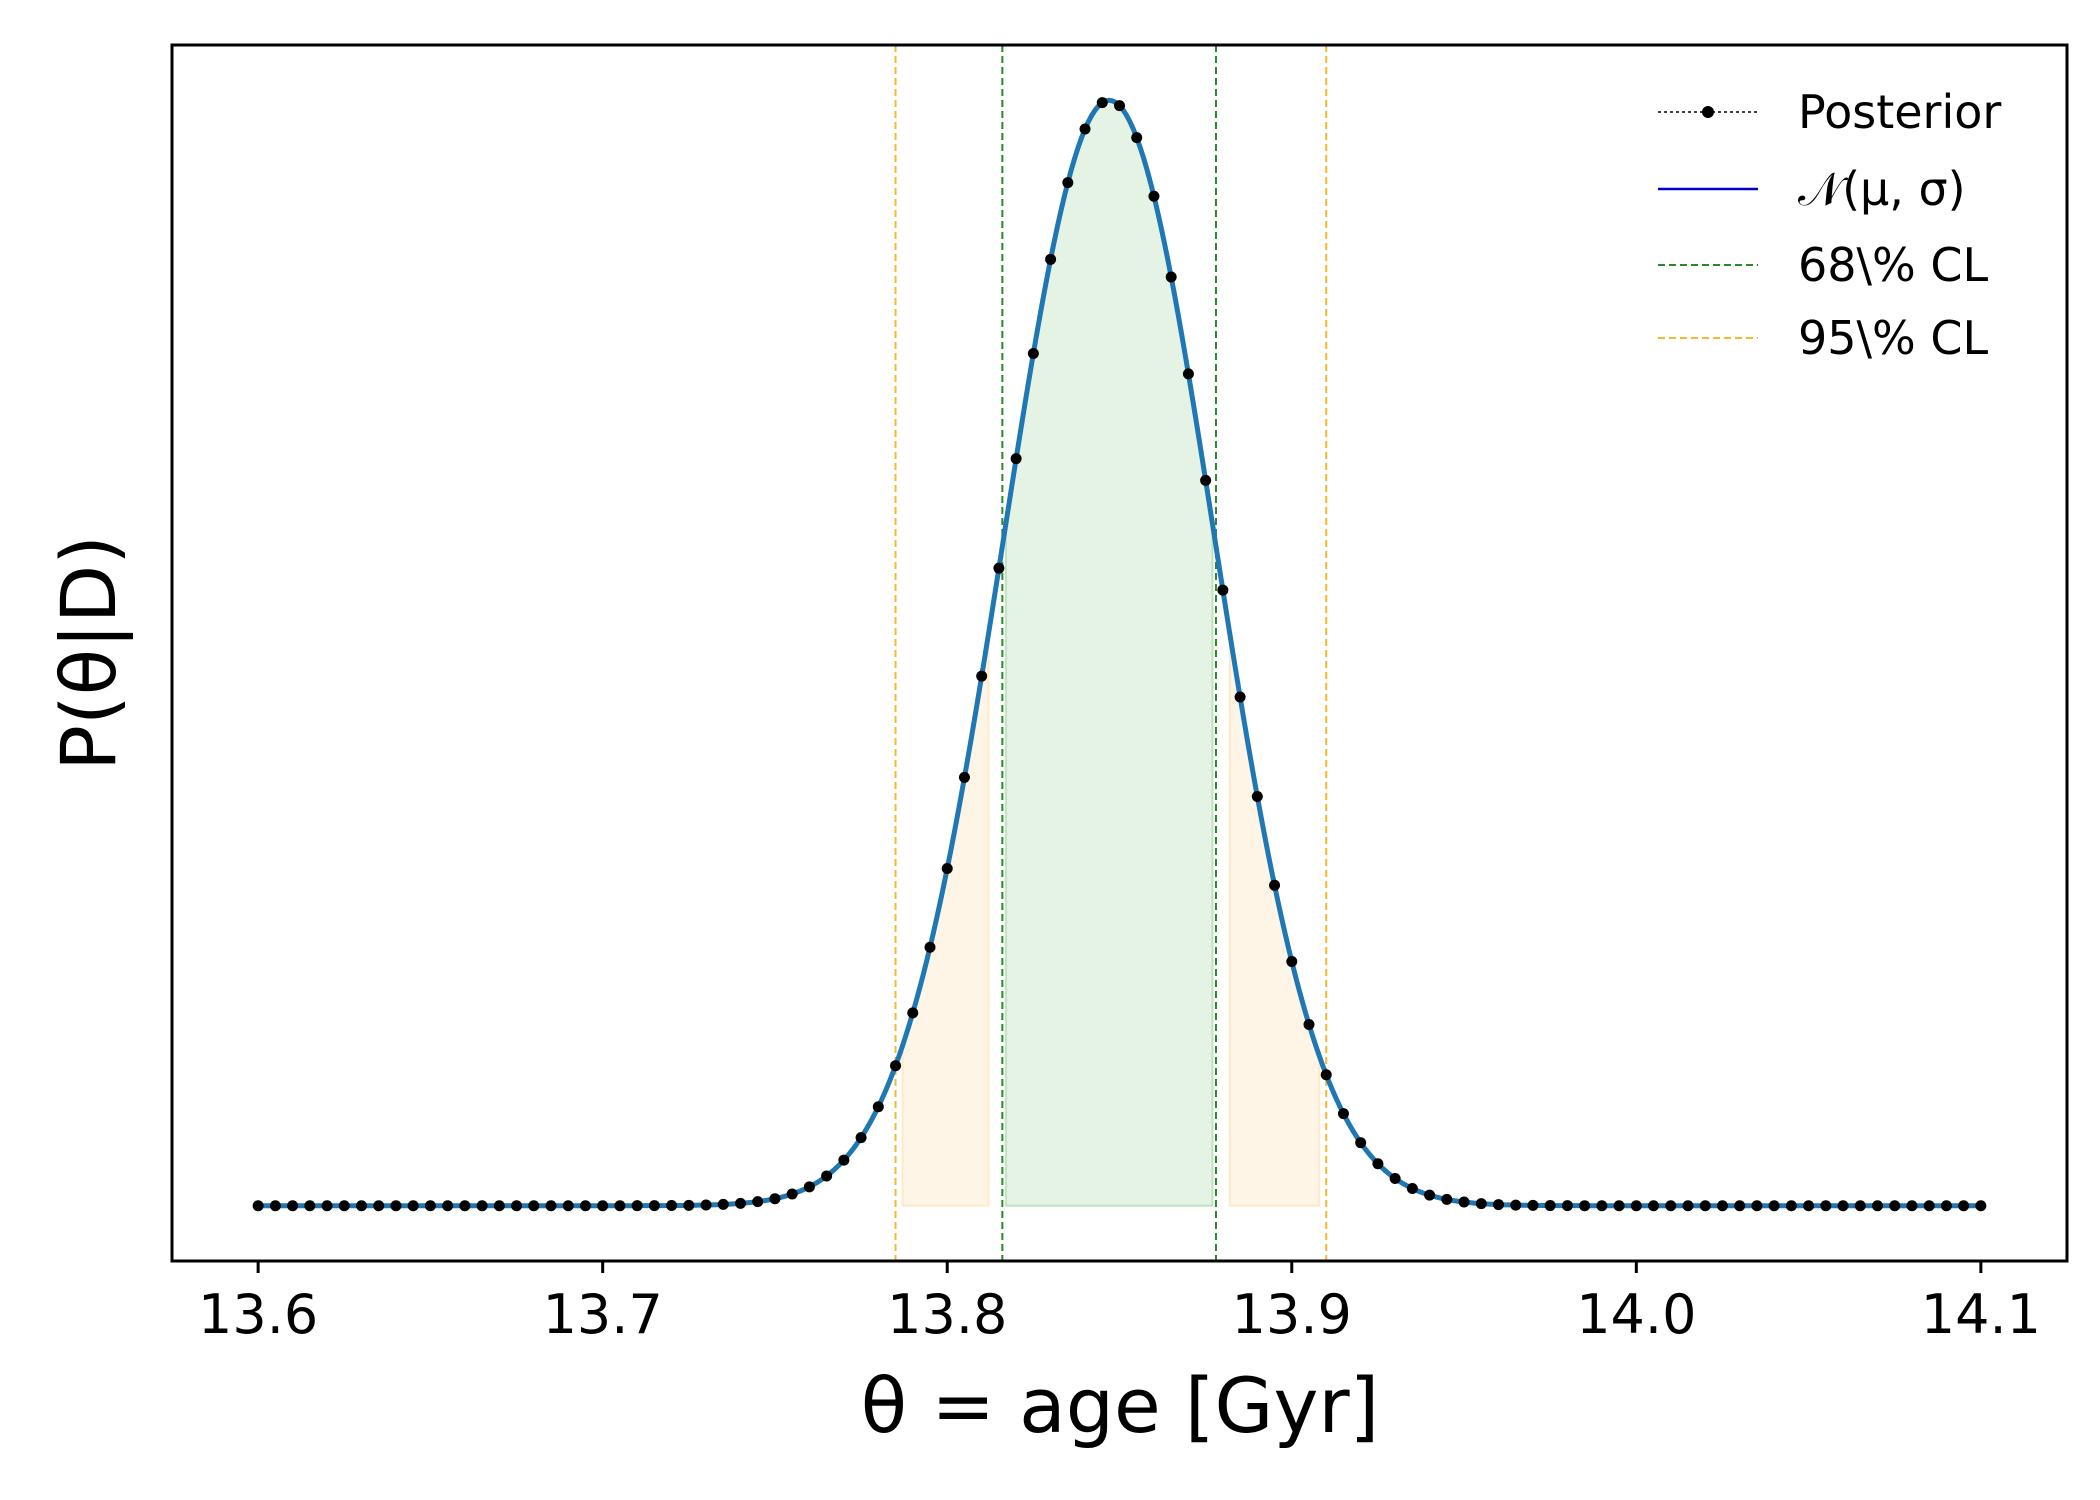 This screenshot has height=1500, width=2100. Describe the element at coordinates (603, 1314) in the screenshot. I see `x-tick-label: 13.7` at that location.